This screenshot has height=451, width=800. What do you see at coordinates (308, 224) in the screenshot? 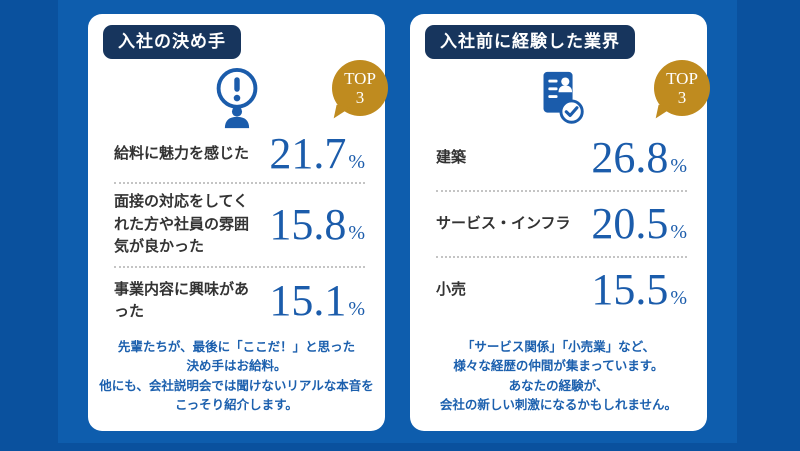
I see `stat-number: 15.8` at bounding box center [308, 224].